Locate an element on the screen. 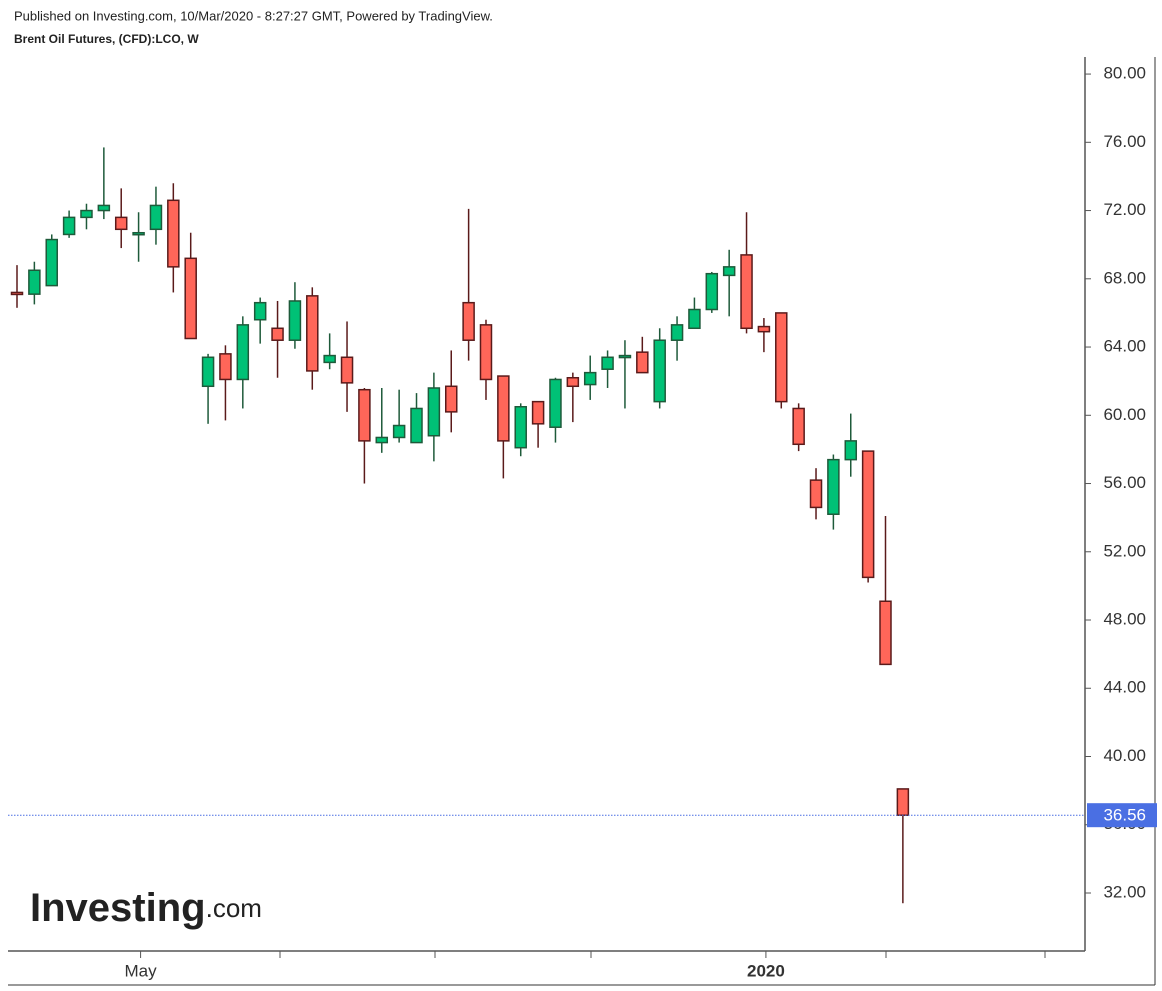 The height and width of the screenshot is (991, 1162). last-price-label: 36.56 is located at coordinates (1124, 815).